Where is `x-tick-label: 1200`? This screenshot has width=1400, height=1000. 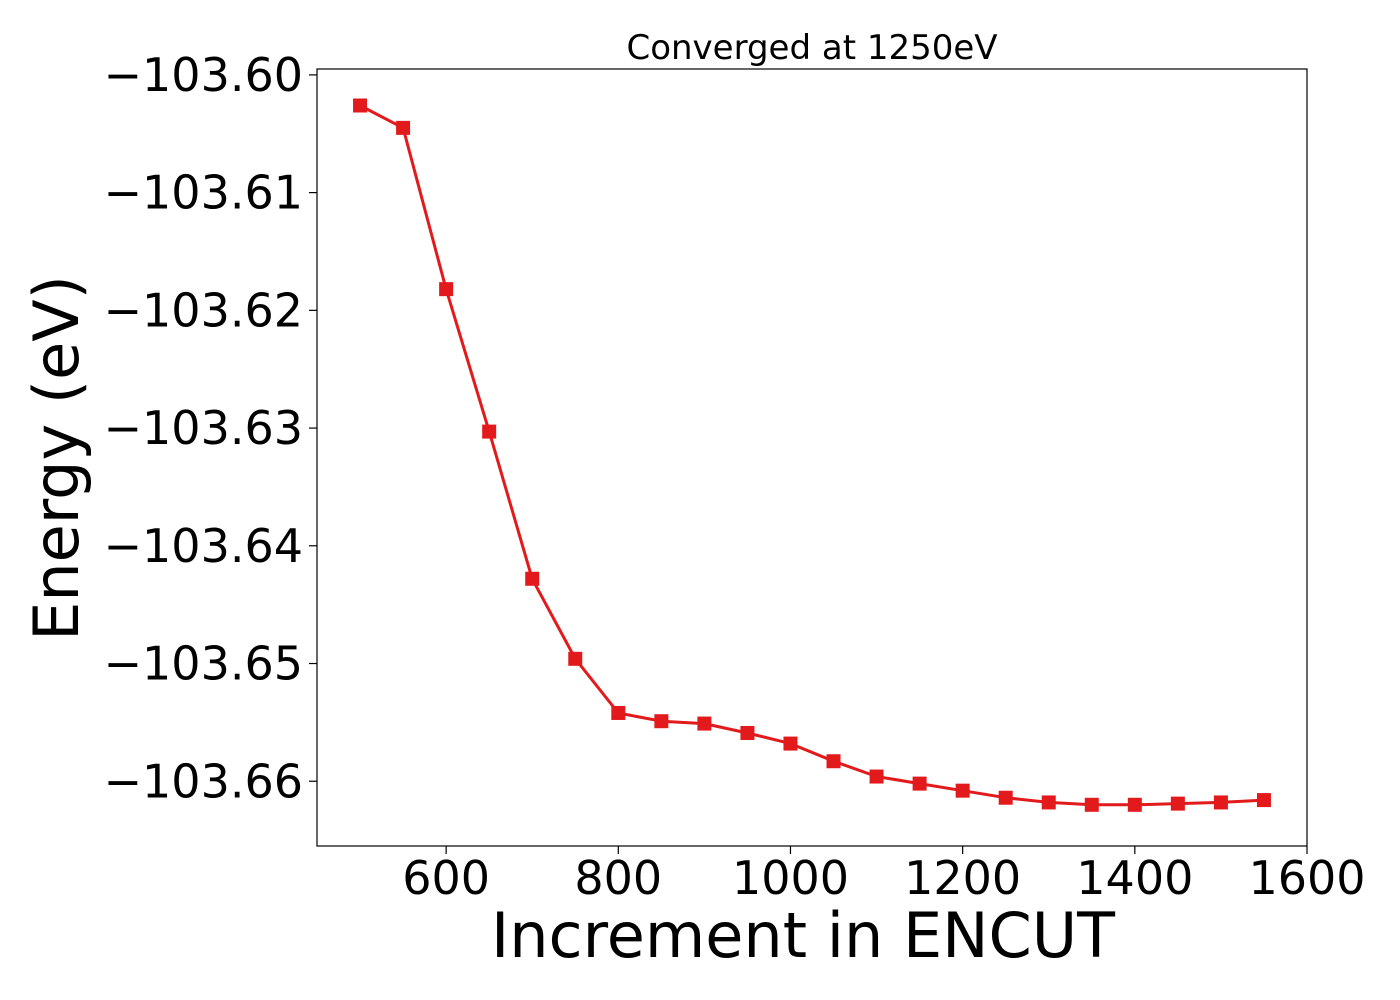 x-tick-label: 1200 is located at coordinates (962, 878).